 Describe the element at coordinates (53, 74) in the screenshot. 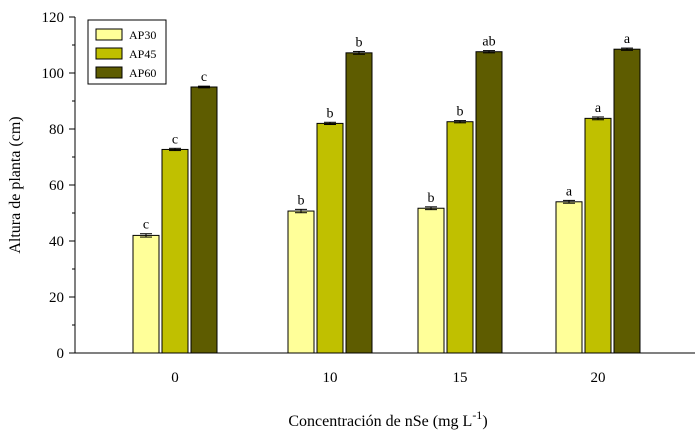

I see `y-tick-label: 100` at that location.